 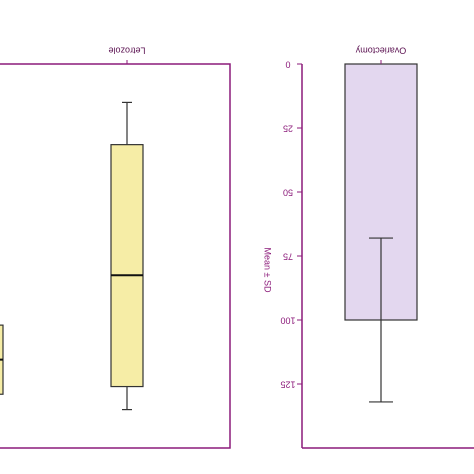 I want to click on bar-category-label-1: Ovariectomy, so click(x=380, y=51).